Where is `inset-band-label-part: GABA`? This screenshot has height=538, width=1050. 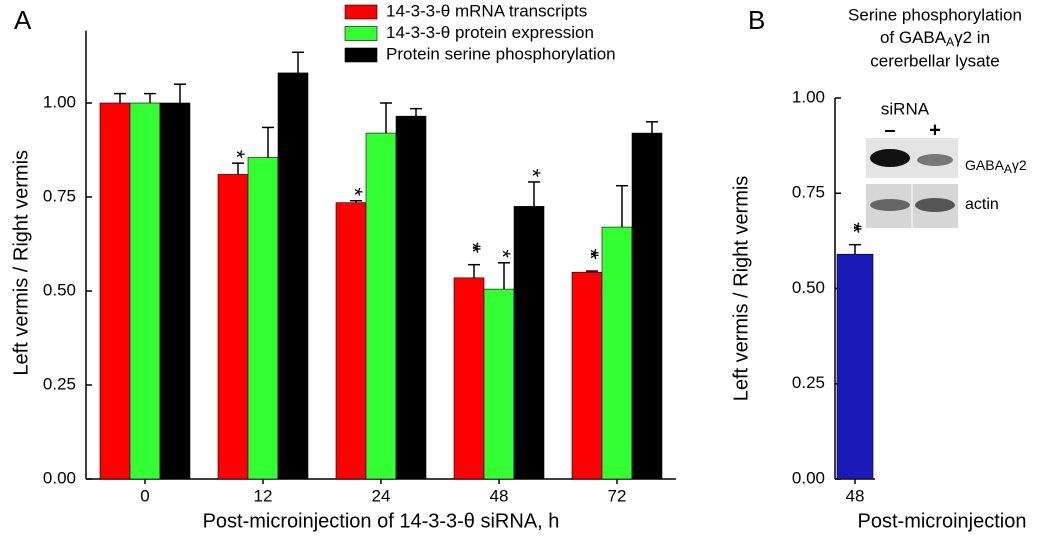
inset-band-label-part: GABA is located at coordinates (985, 165).